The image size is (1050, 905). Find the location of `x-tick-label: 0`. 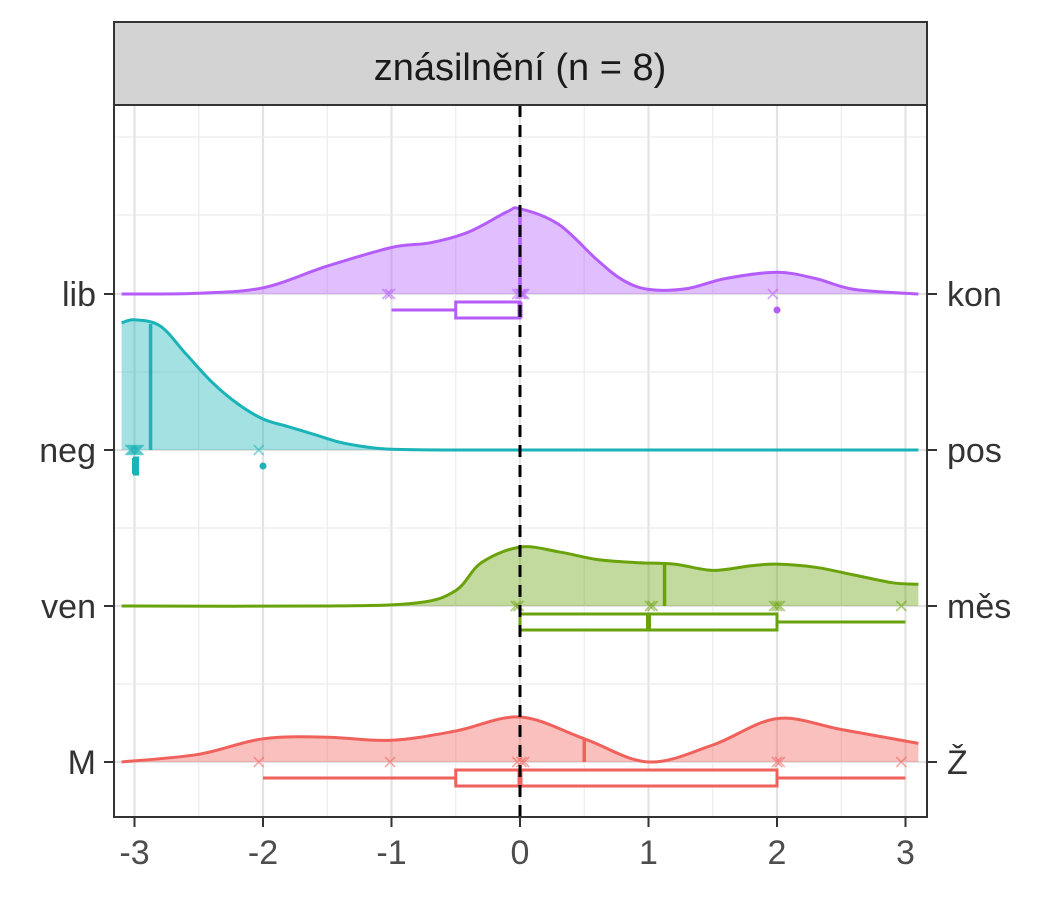

x-tick-label: 0 is located at coordinates (520, 853).